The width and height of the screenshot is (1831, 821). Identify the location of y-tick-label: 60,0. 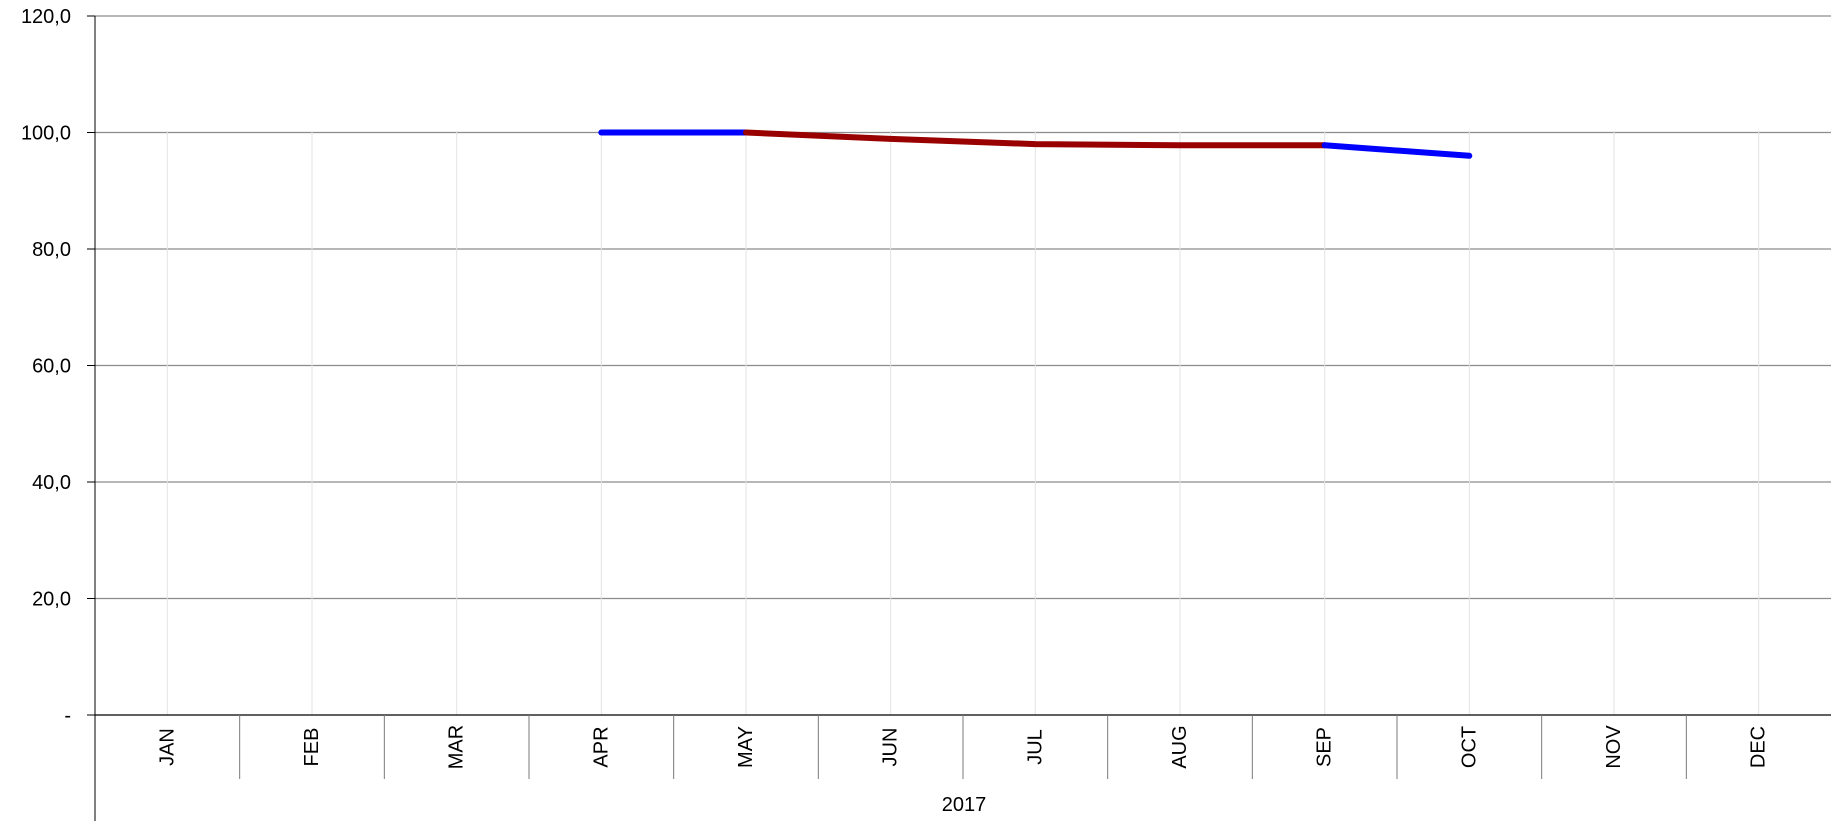
(51, 367).